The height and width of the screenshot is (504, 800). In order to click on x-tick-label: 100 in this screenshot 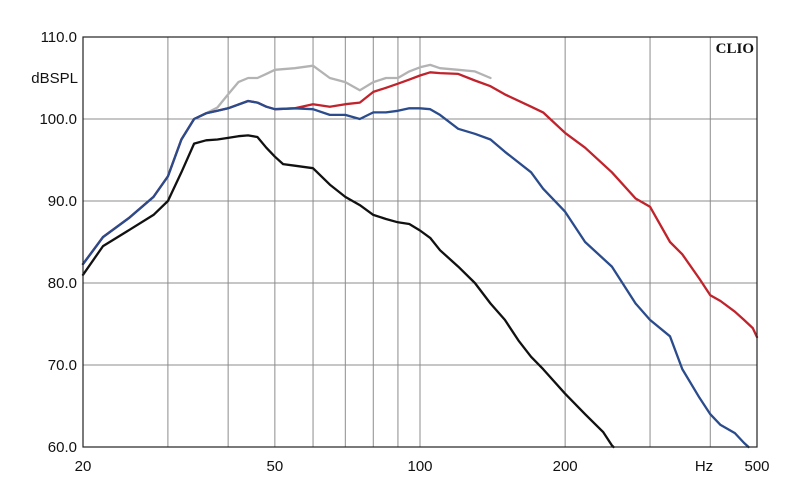, I will do `click(419, 466)`.